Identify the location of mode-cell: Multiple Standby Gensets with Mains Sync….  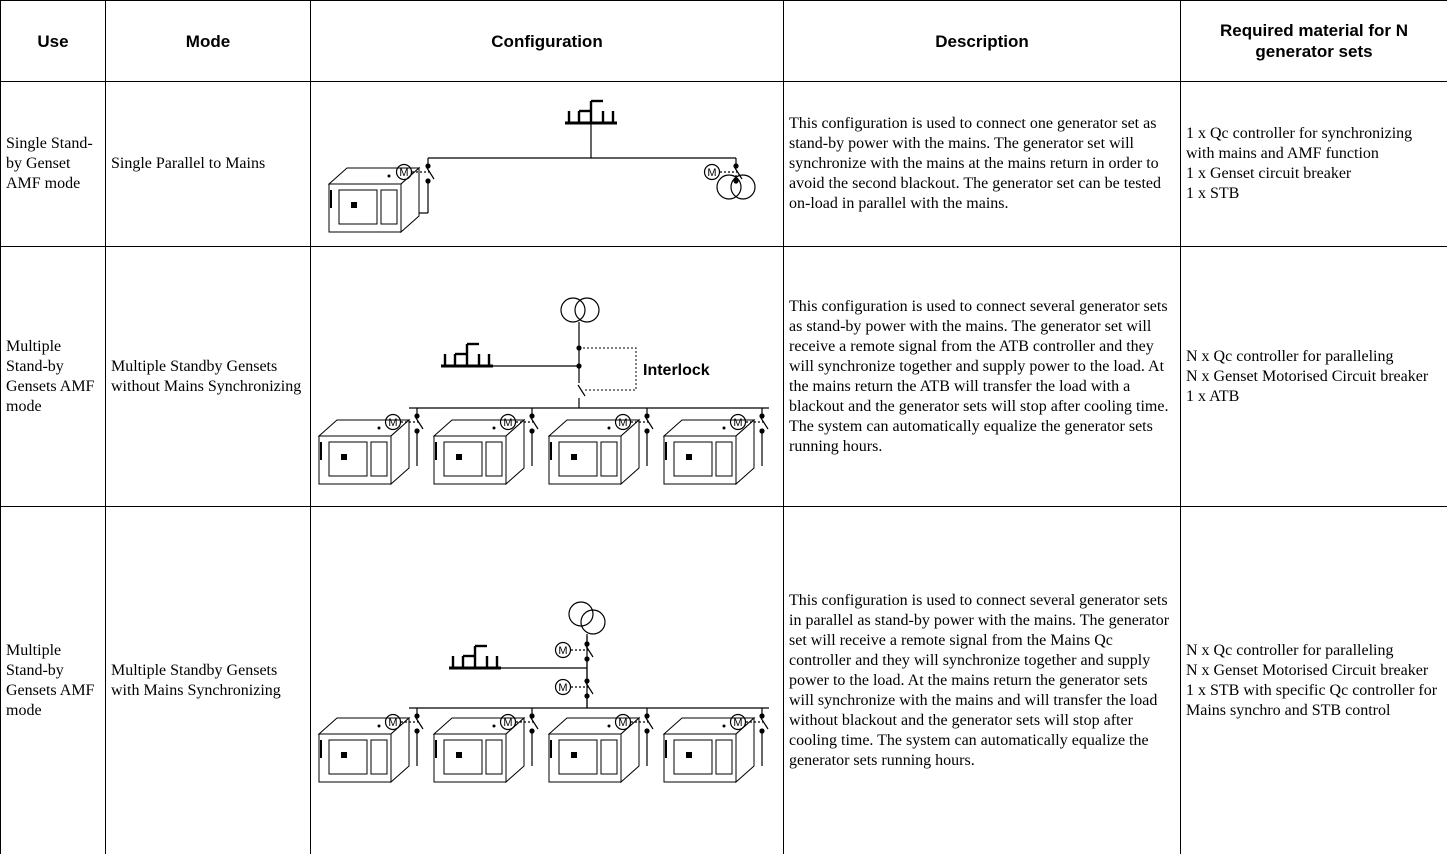
(208, 680).